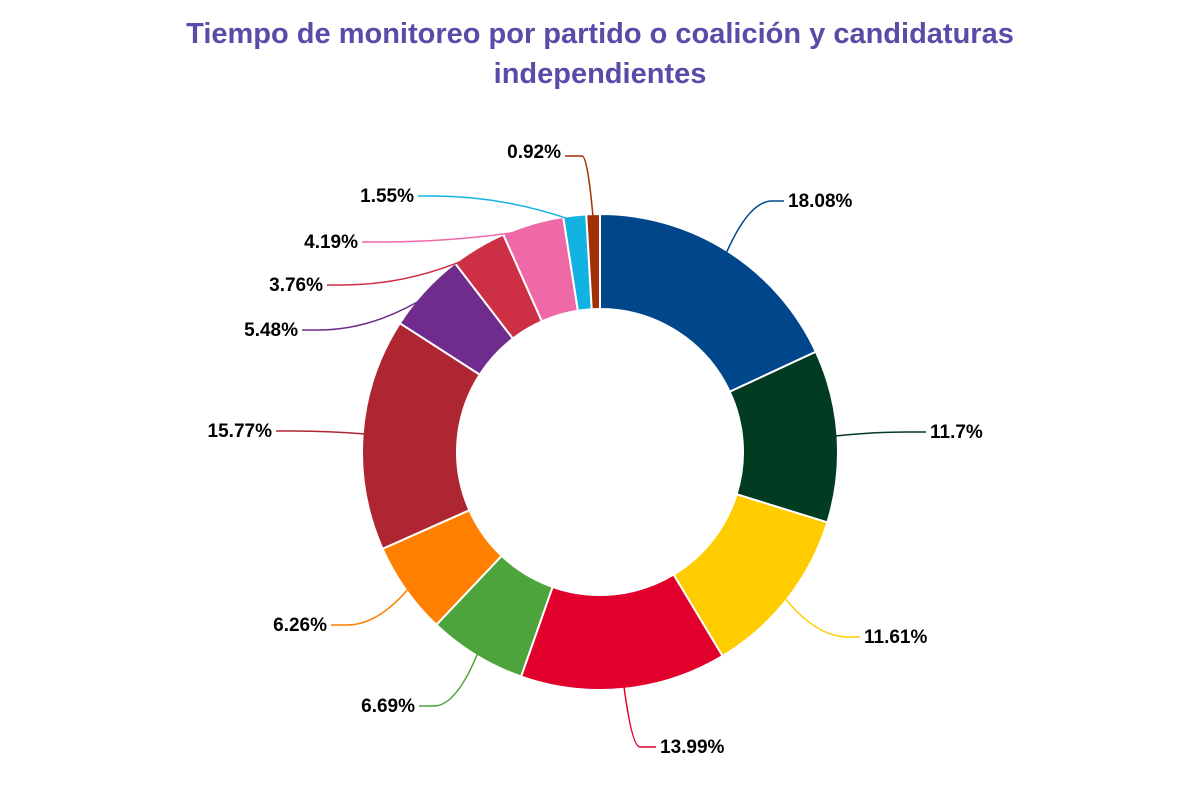 The height and width of the screenshot is (800, 1200). What do you see at coordinates (692, 747) in the screenshot?
I see `data-label-3: 13.99%` at bounding box center [692, 747].